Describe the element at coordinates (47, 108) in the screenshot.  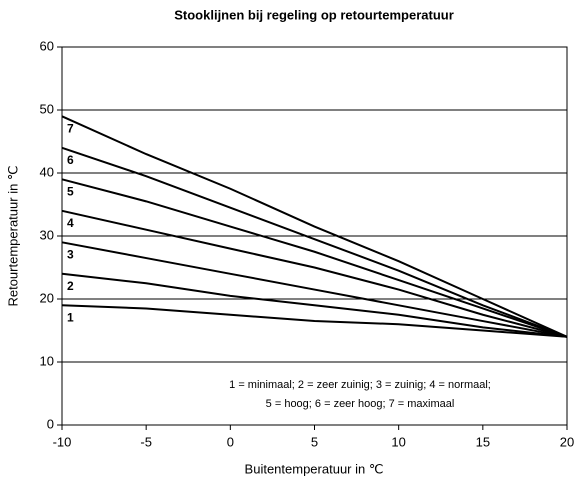
I see `y-tick-label: 50` at that location.